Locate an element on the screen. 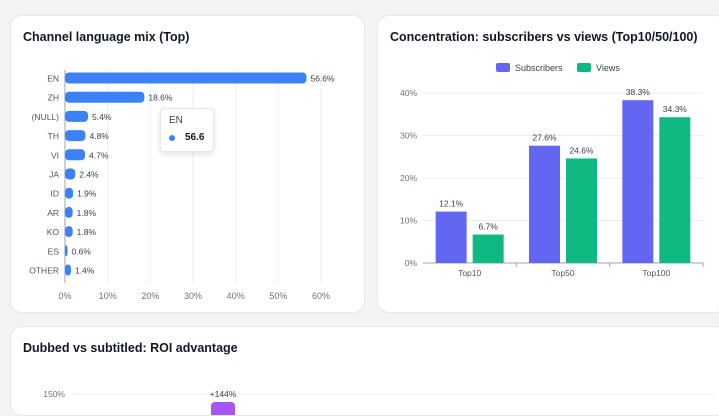  y-tick-label: 40% is located at coordinates (408, 93).